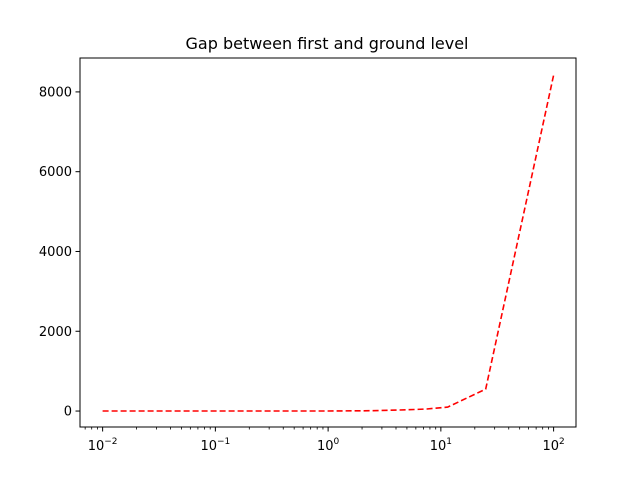  What do you see at coordinates (223, 442) in the screenshot?
I see `x-tick-label-exponent: −1` at bounding box center [223, 442].